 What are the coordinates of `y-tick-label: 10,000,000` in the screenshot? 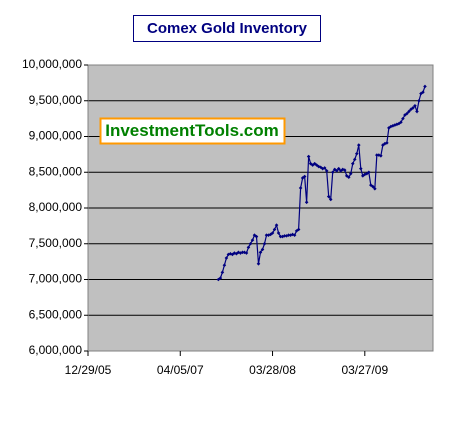 It's located at (52, 64).